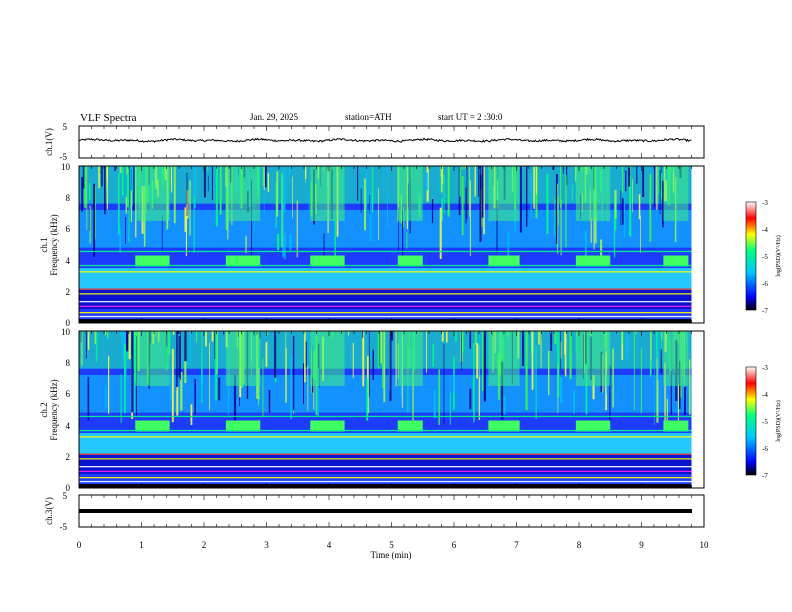 This screenshot has width=792, height=612. I want to click on time-axis-label: Time (min), so click(391, 555).